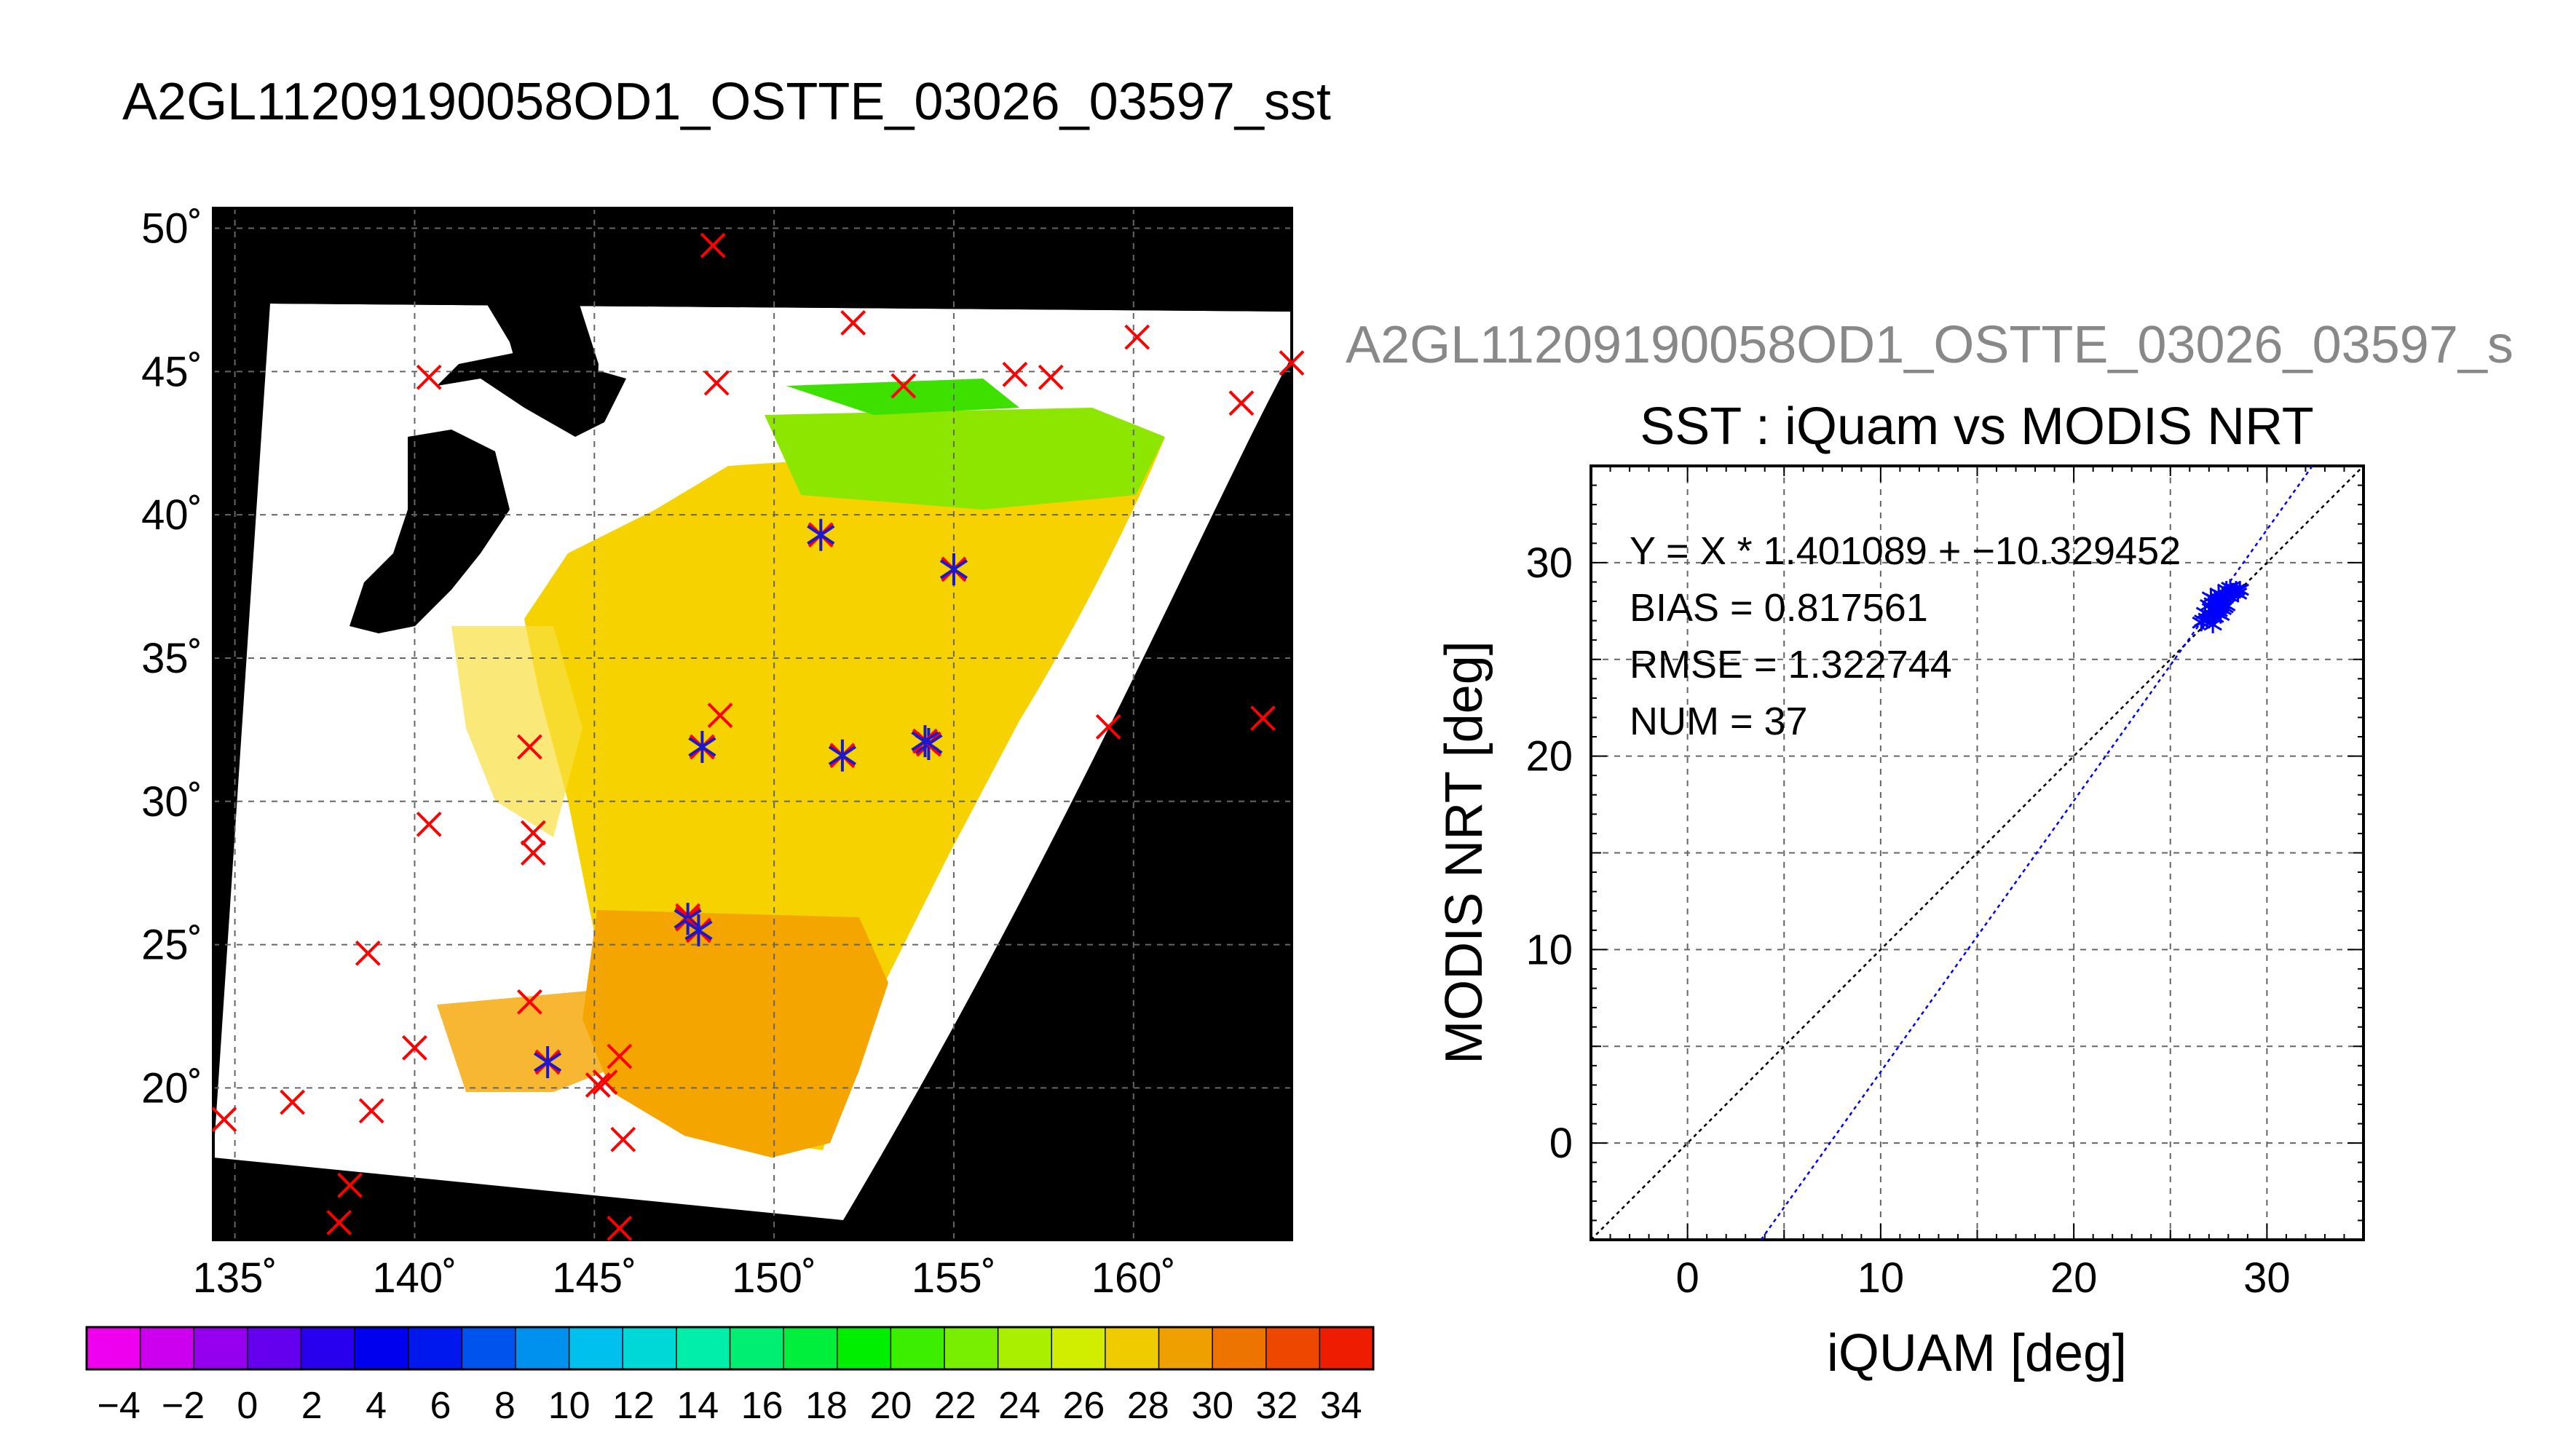 The width and height of the screenshot is (2555, 1456). Describe the element at coordinates (1084, 1406) in the screenshot. I see `colorbar-label: 26` at that location.